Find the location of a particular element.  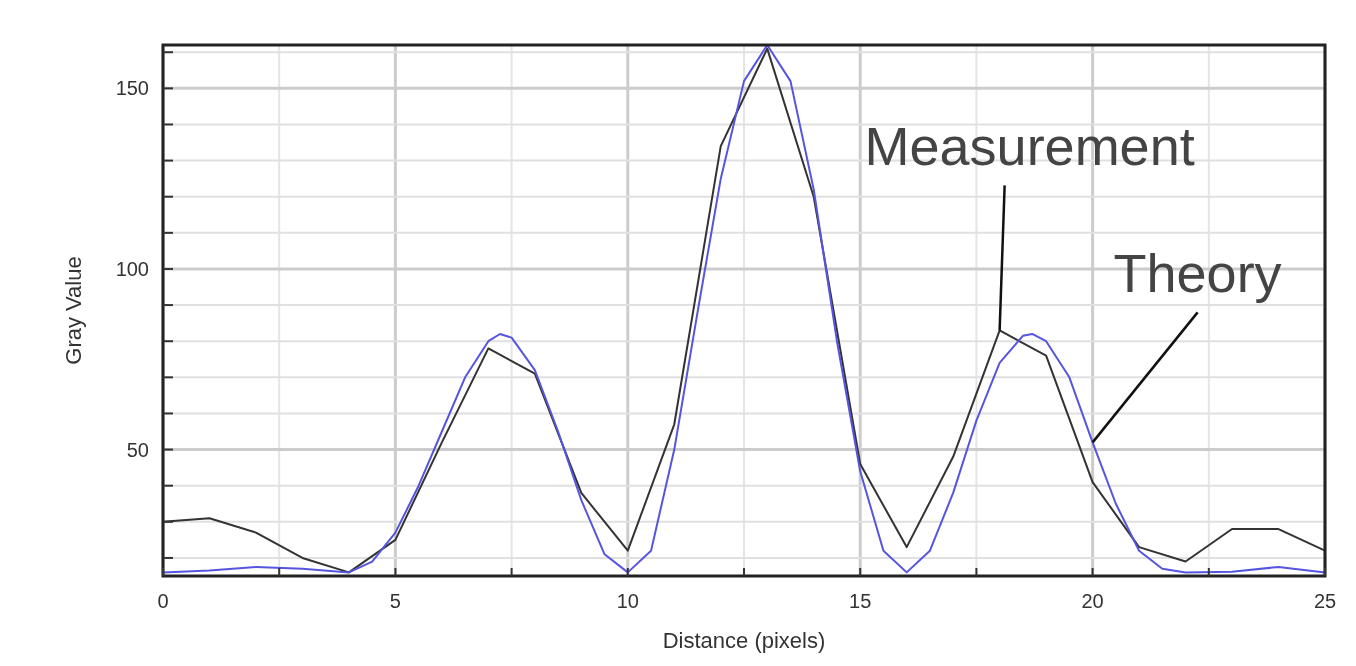

x-tick-label: 15 is located at coordinates (860, 601).